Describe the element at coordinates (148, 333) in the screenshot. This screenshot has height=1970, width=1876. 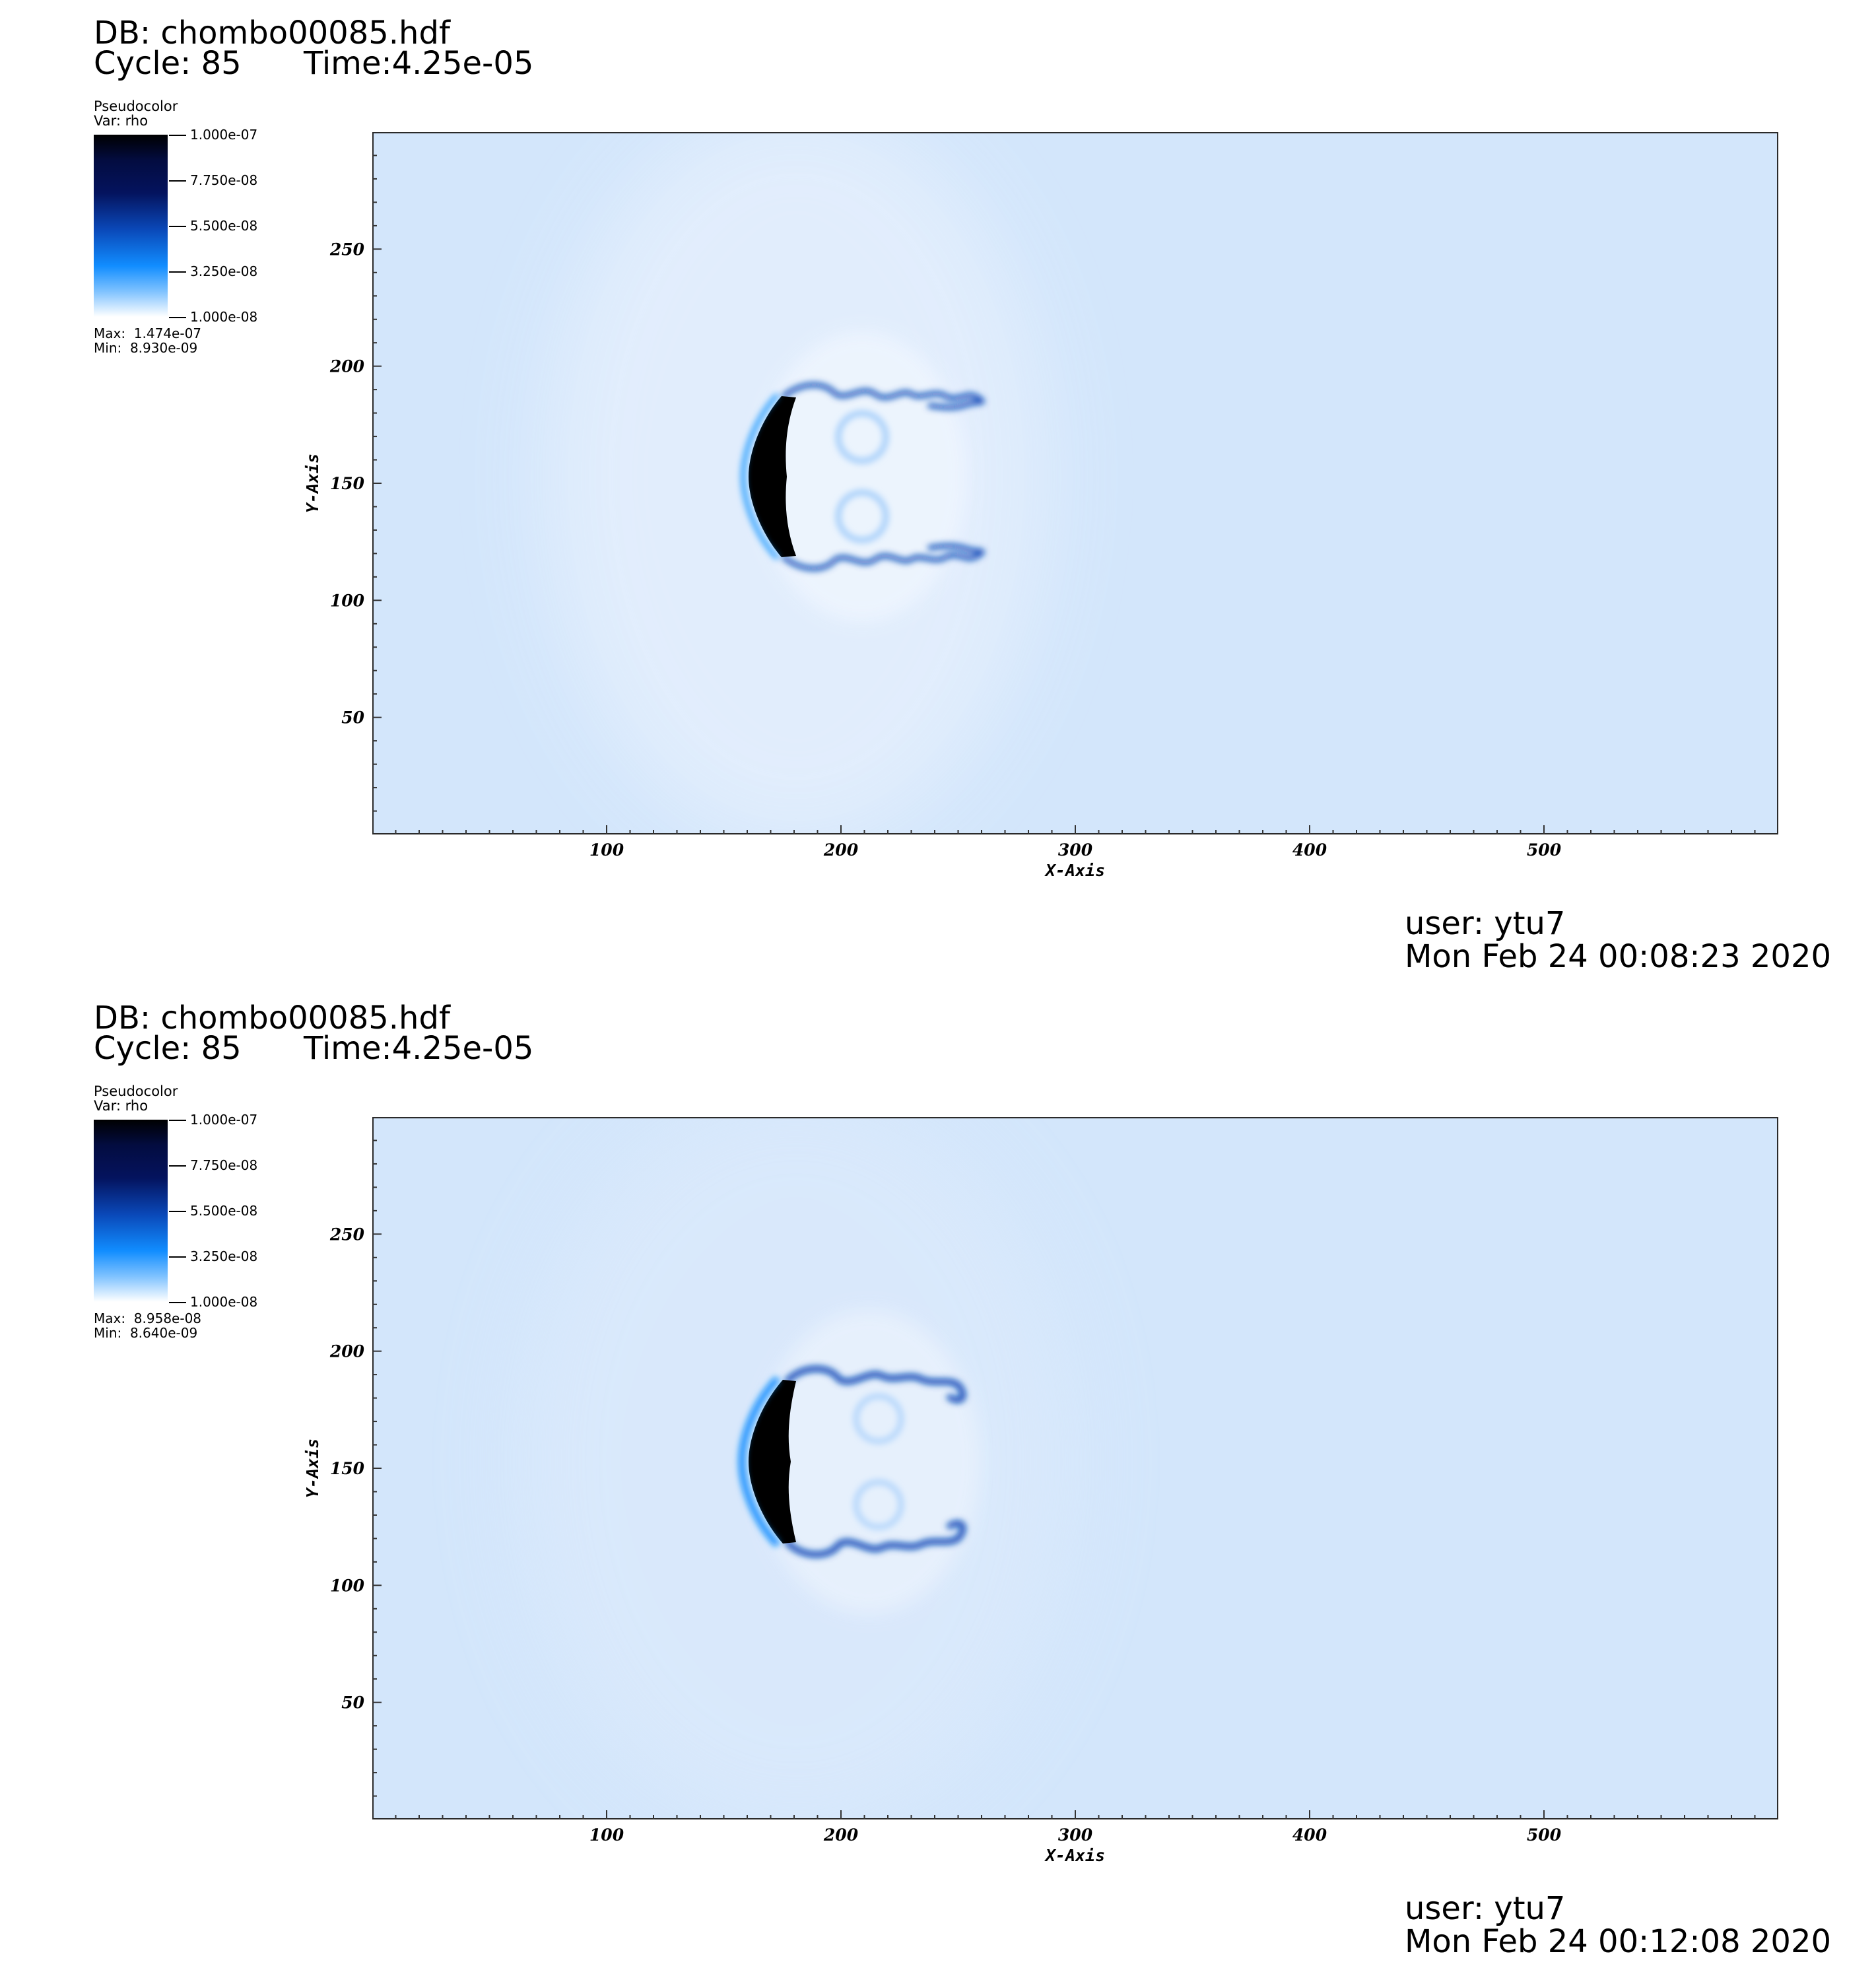
I see `legend-max: Max: 1.474e-07` at that location.